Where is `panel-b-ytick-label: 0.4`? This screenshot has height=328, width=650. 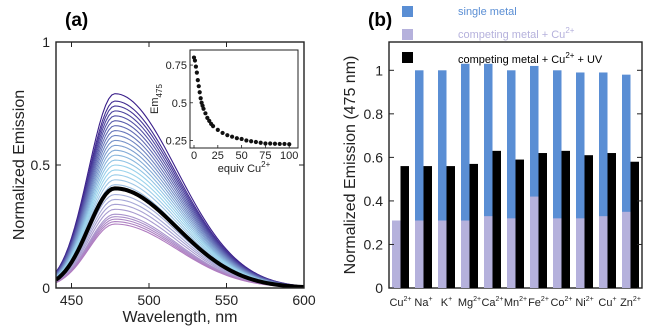
panel-b-ytick-label: 0.4 is located at coordinates (374, 201).